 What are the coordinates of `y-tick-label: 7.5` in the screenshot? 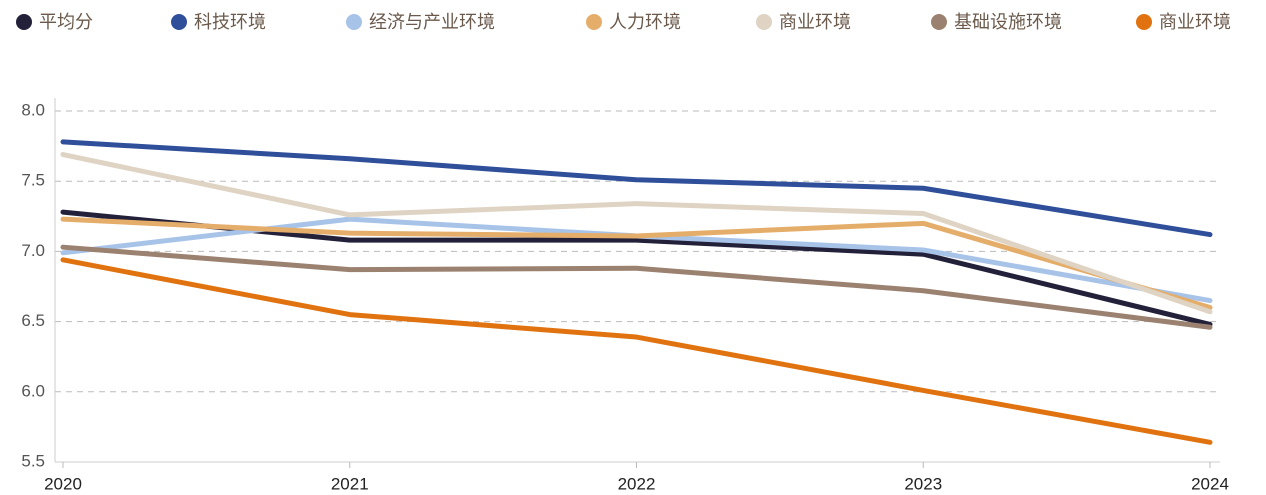 It's located at (33, 180).